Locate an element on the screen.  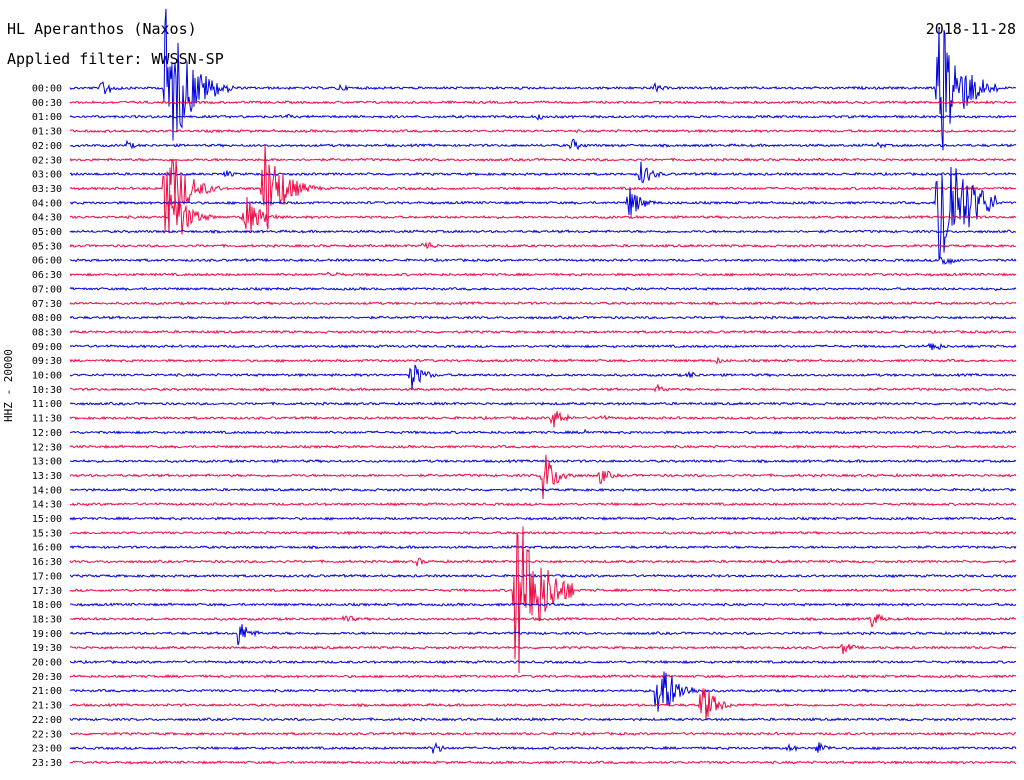
row-label: 17:00 is located at coordinates (47, 576).